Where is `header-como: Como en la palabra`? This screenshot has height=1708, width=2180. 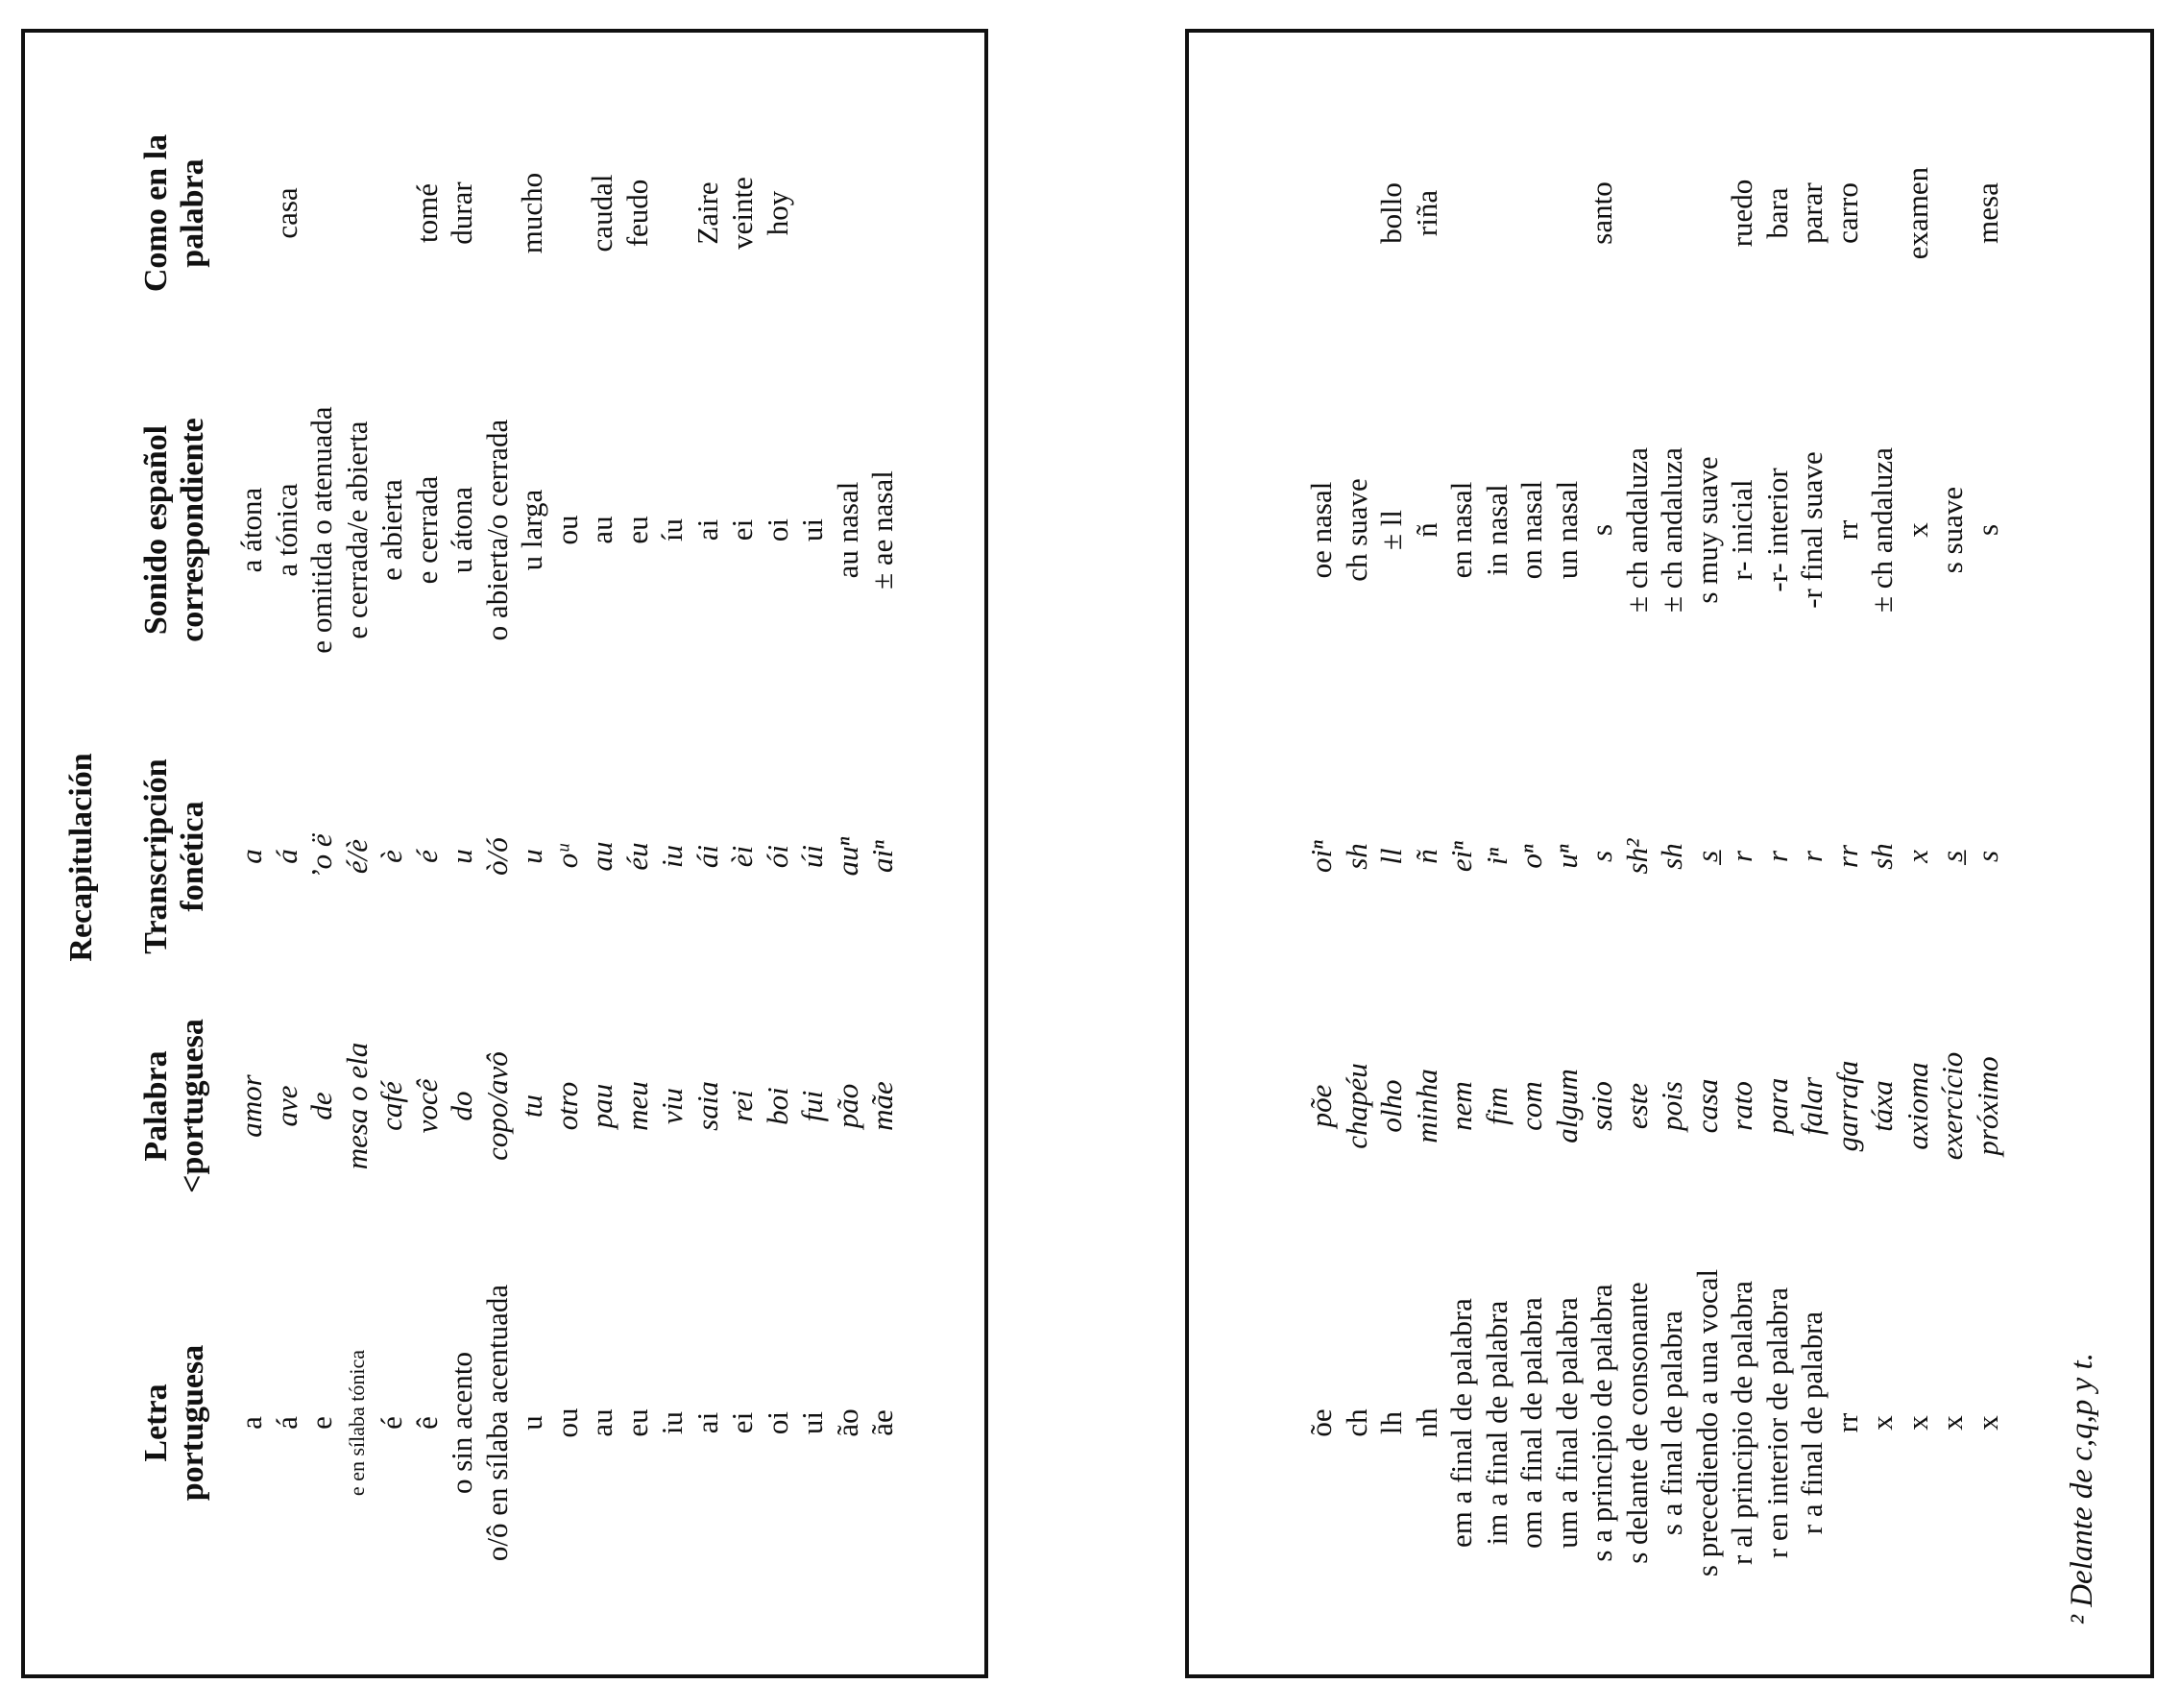 header-como: Como en la palabra is located at coordinates (175, 213).